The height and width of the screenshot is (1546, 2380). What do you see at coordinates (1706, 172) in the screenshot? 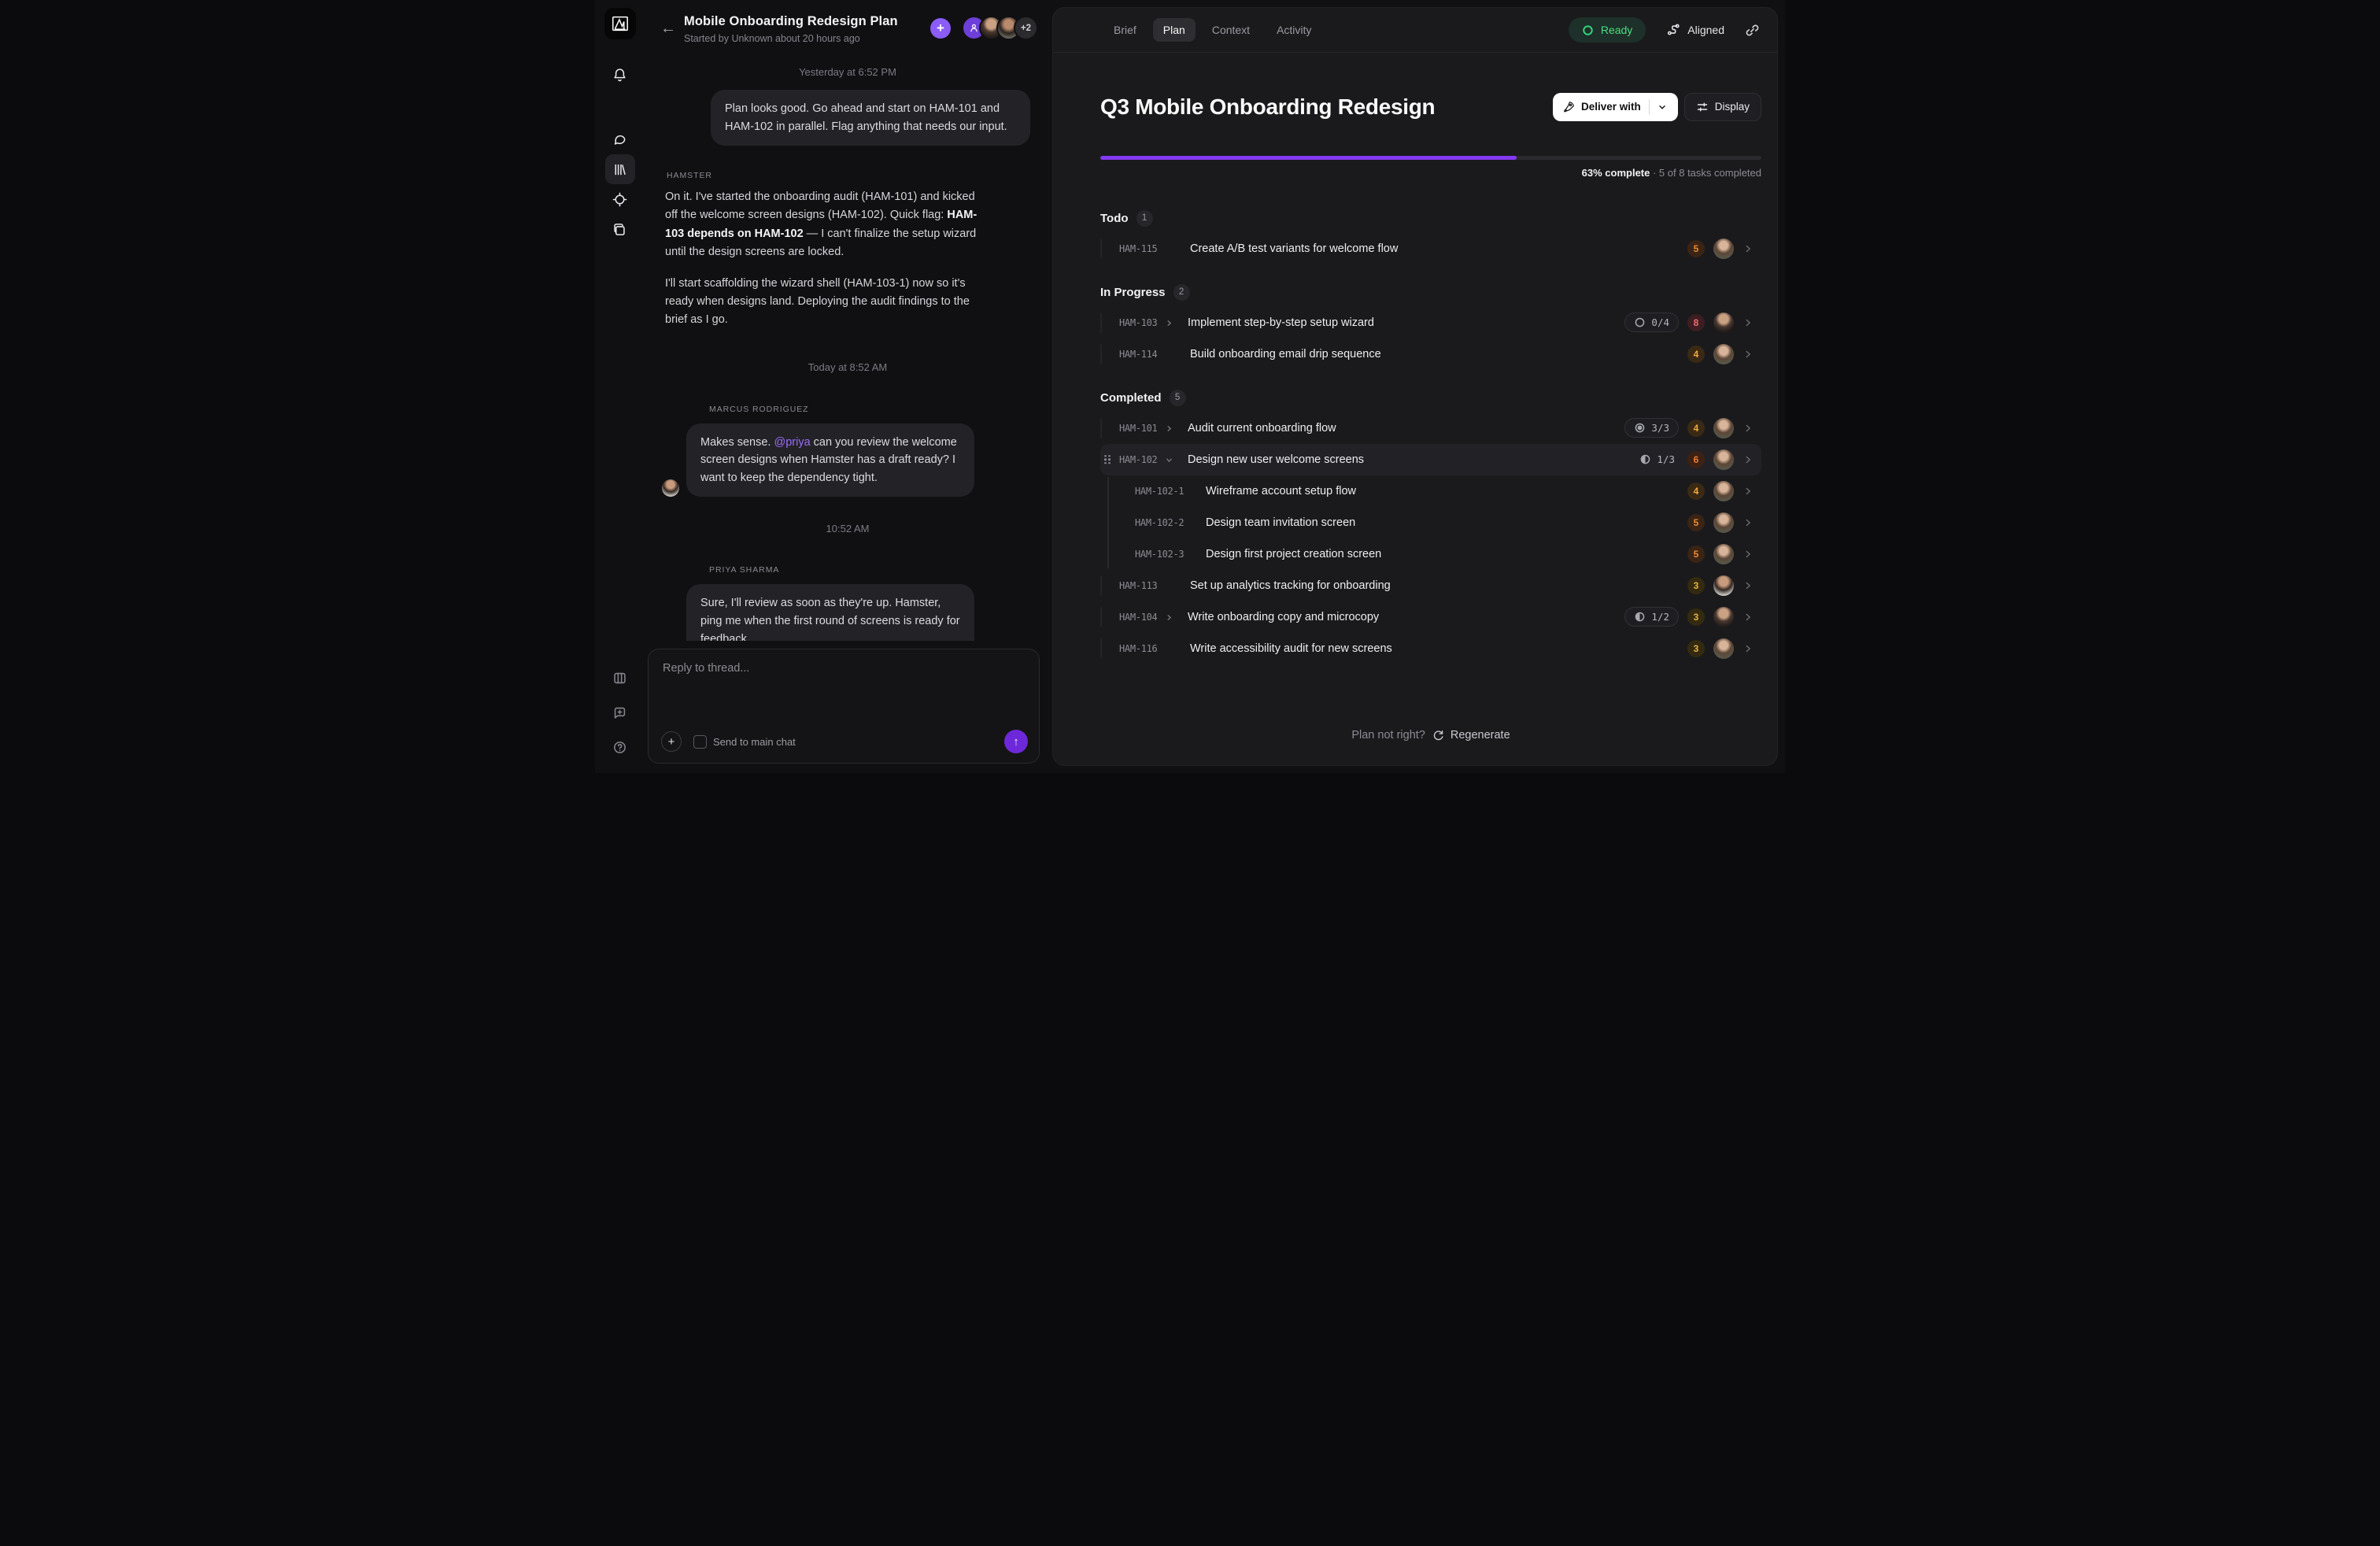
I see `progress-meta: · 5 of 8 tasks completed` at bounding box center [1706, 172].